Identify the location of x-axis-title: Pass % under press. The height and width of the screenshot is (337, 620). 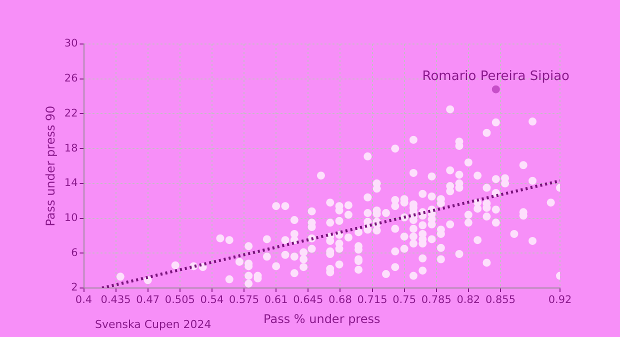
(322, 319).